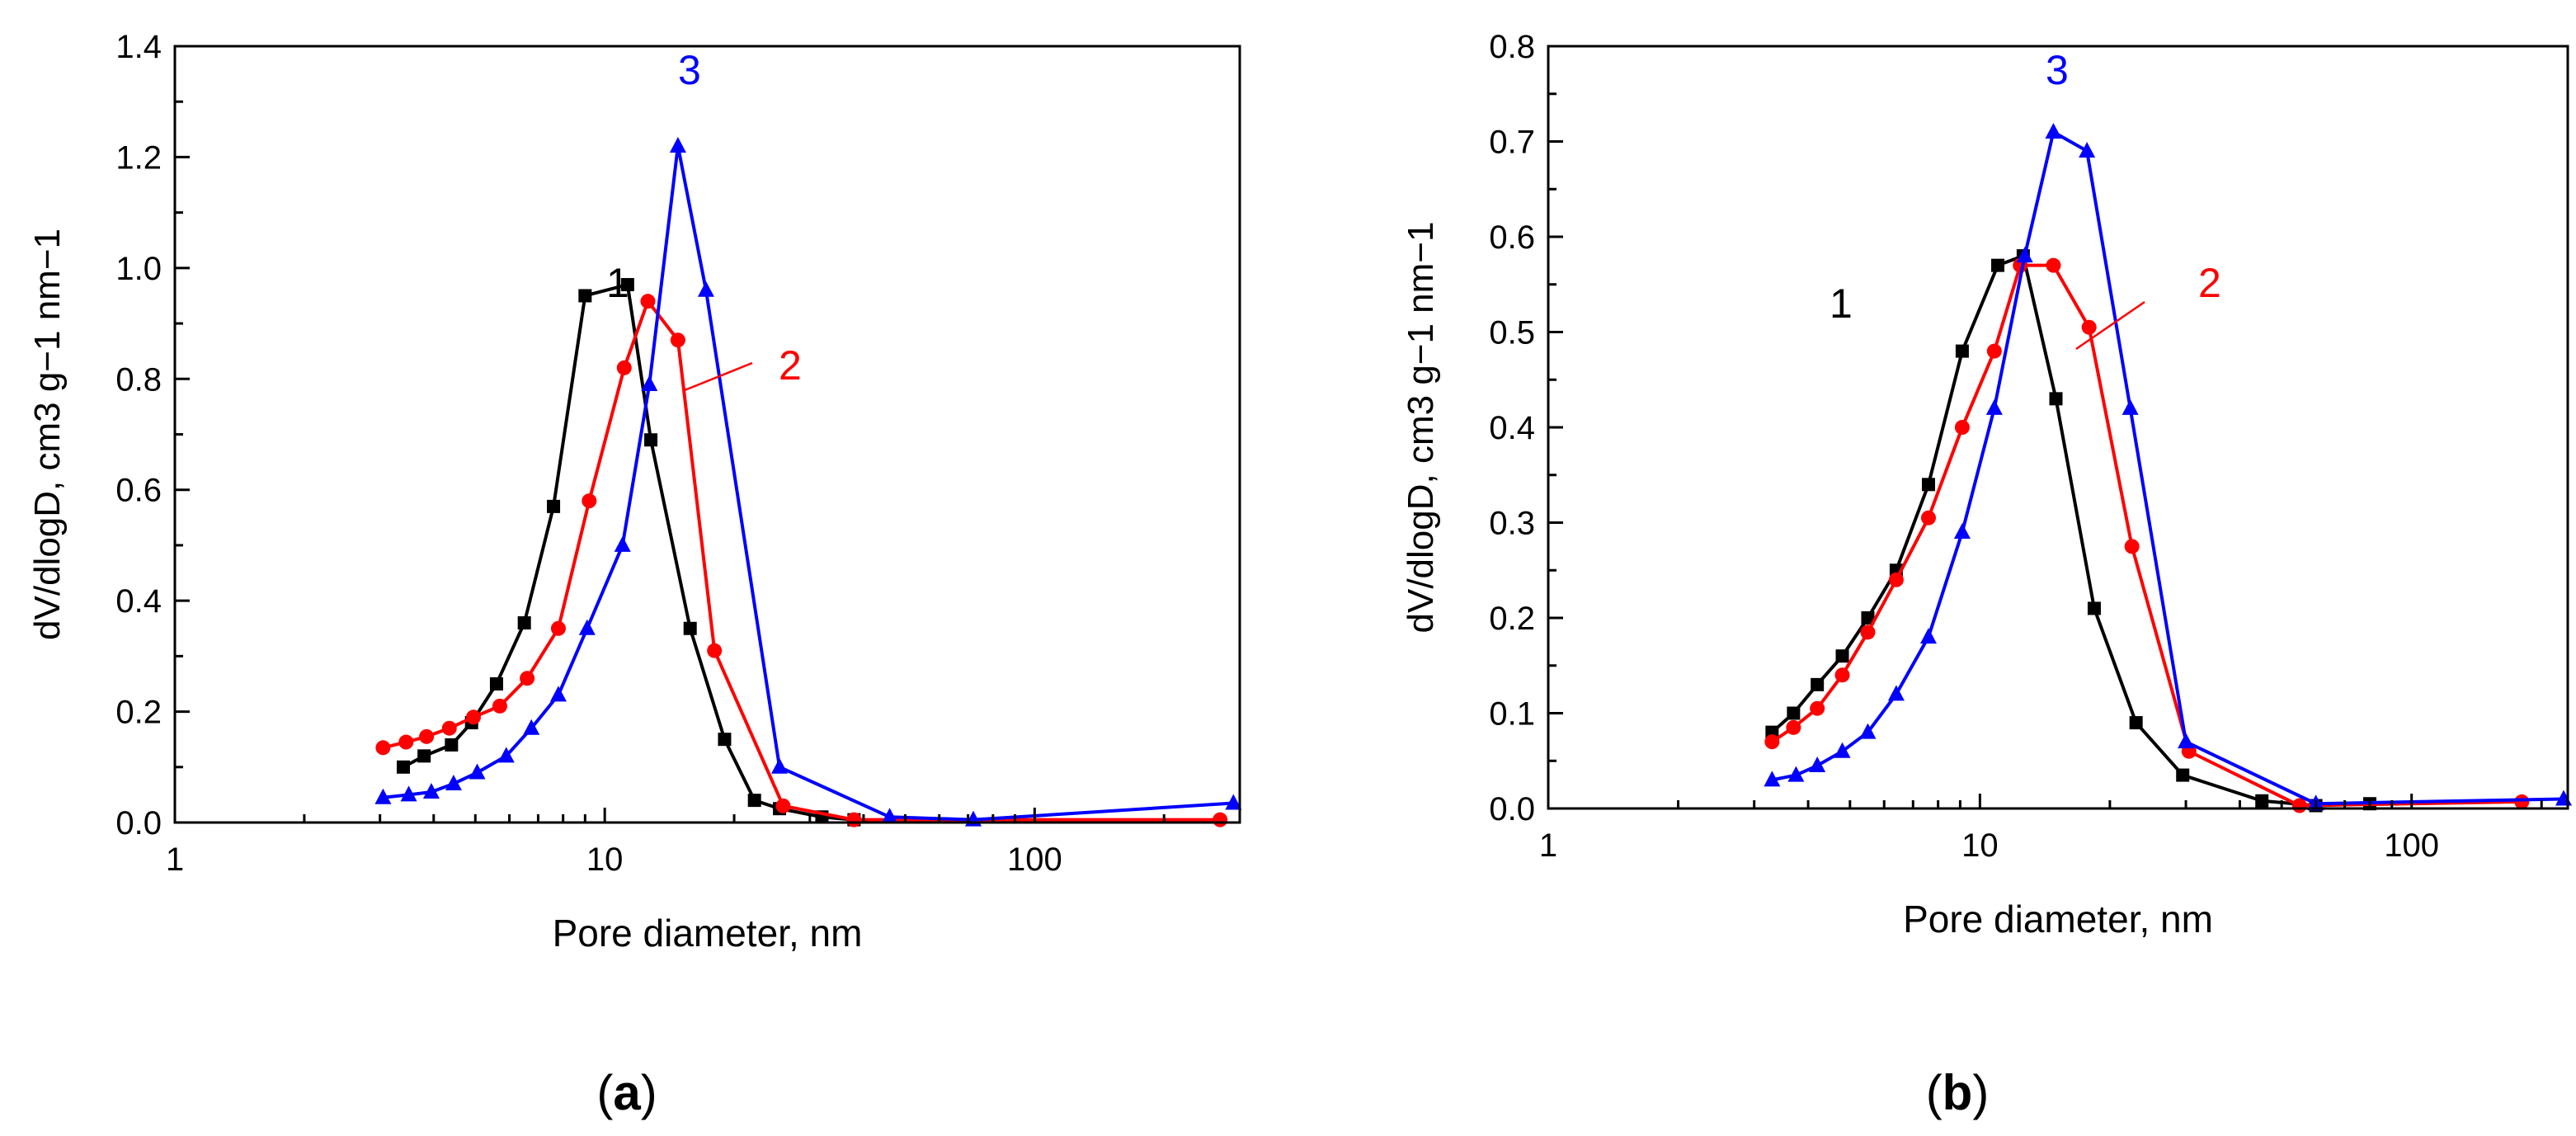 Image resolution: width=2576 pixels, height=1136 pixels. I want to click on y-tick-label: 1.4, so click(138, 47).